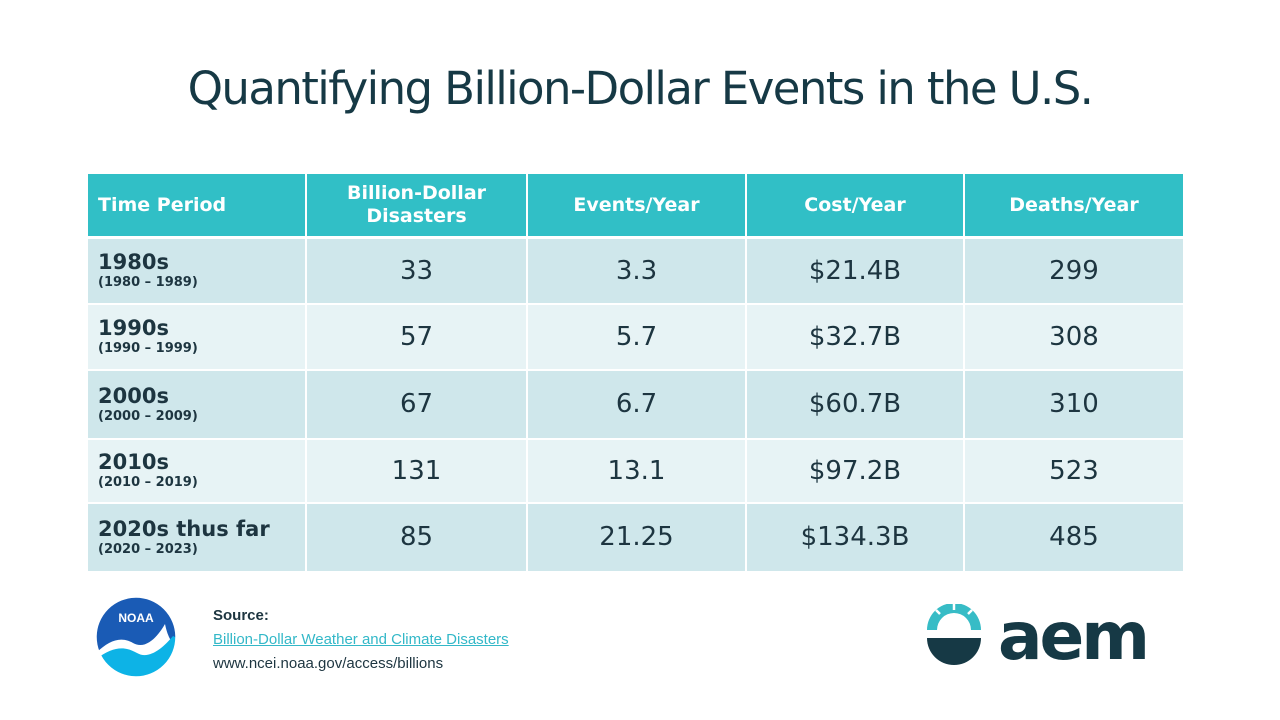 The width and height of the screenshot is (1280, 720). I want to click on header-time-period: Time Period, so click(197, 206).